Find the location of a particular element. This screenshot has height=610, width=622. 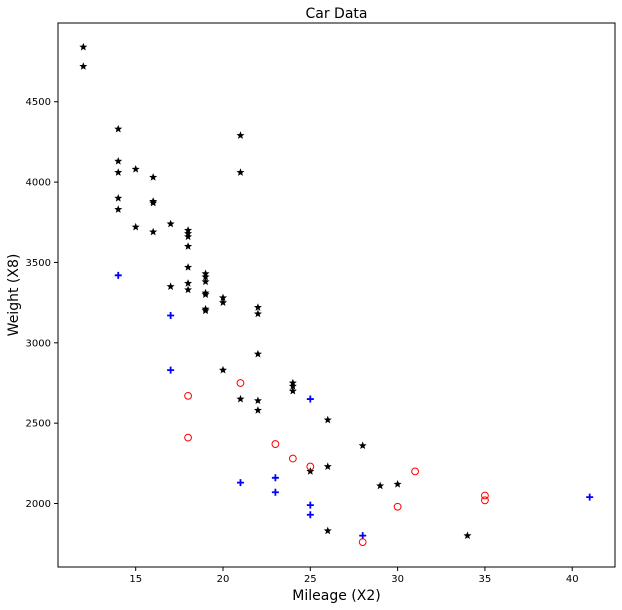

x-tick-label: 30 is located at coordinates (397, 579).